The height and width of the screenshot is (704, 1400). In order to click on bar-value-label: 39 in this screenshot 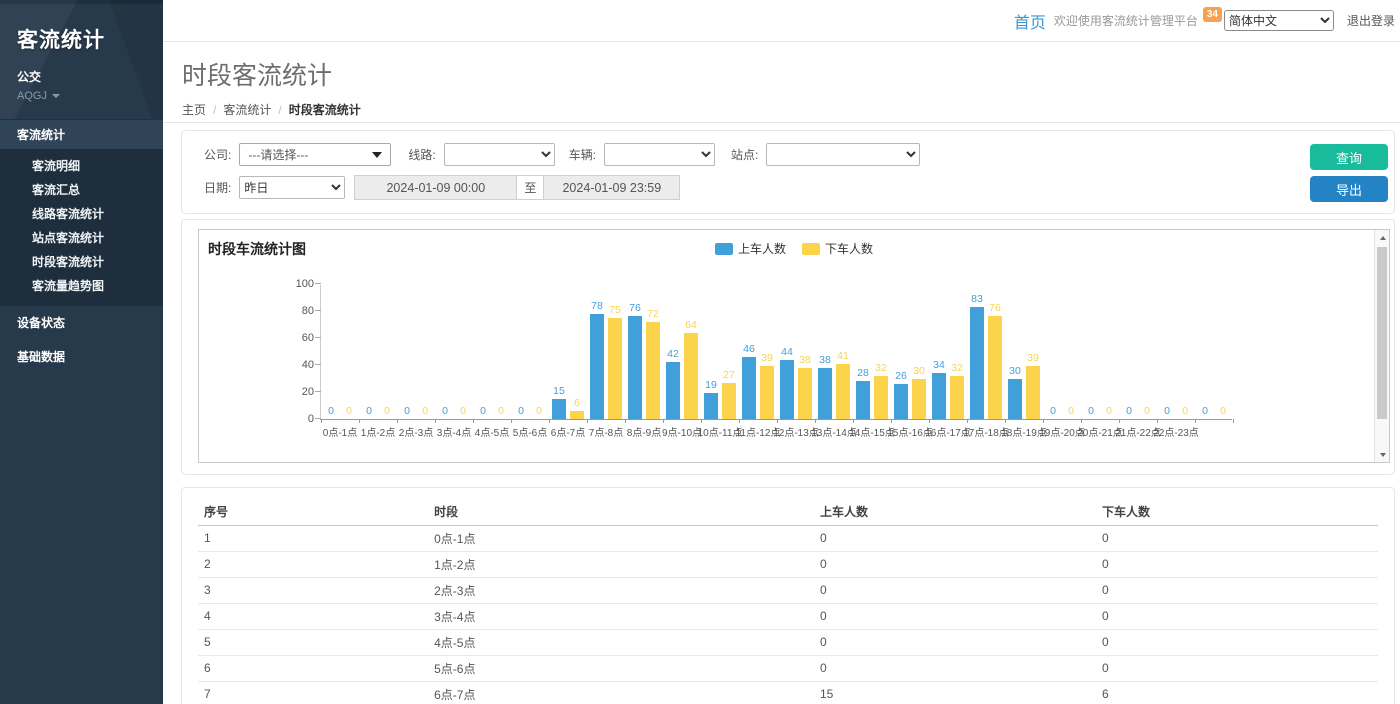, I will do `click(767, 358)`.